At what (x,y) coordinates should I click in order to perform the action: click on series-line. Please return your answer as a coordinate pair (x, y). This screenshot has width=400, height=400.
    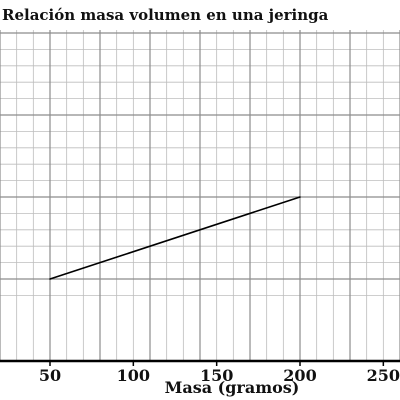
    Looking at the image, I should click on (175, 238).